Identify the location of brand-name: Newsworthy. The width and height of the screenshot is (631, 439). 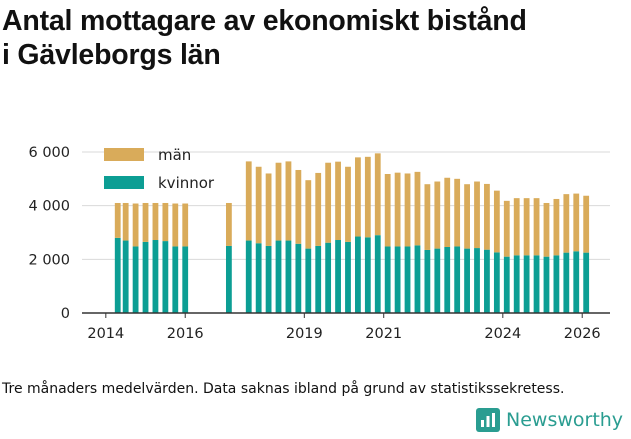
(565, 420).